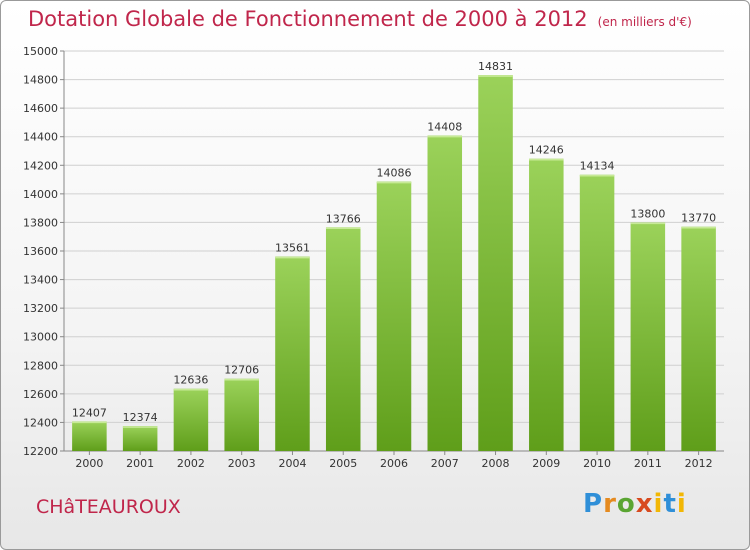 Image resolution: width=750 pixels, height=550 pixels. Describe the element at coordinates (108, 507) in the screenshot. I see `commune-name: CHâTEAUROUX` at that location.